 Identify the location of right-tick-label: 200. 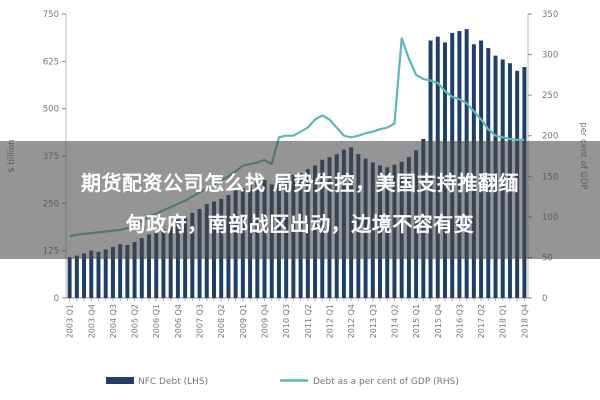
(550, 137).